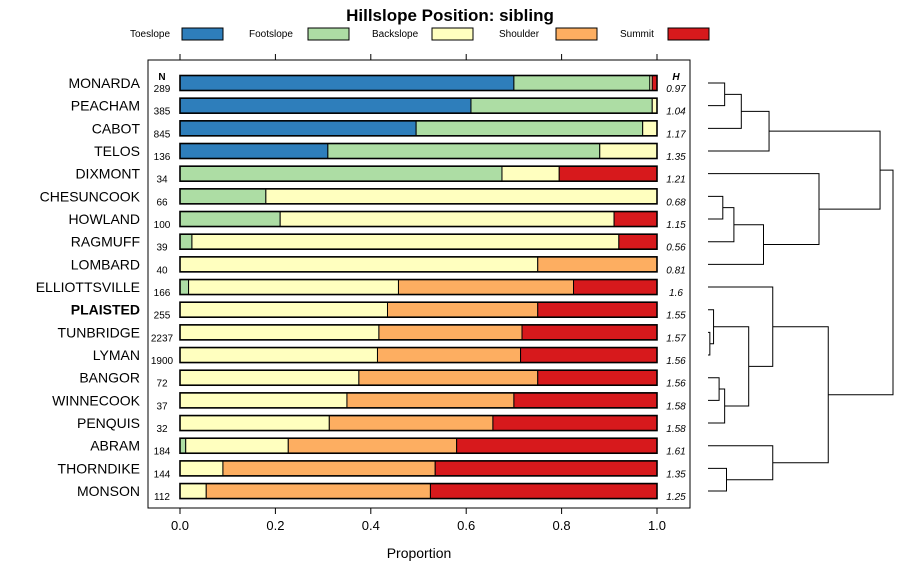 The image size is (900, 580). I want to click on row-peacham: PEACHAM 385 1.04, so click(378, 107).